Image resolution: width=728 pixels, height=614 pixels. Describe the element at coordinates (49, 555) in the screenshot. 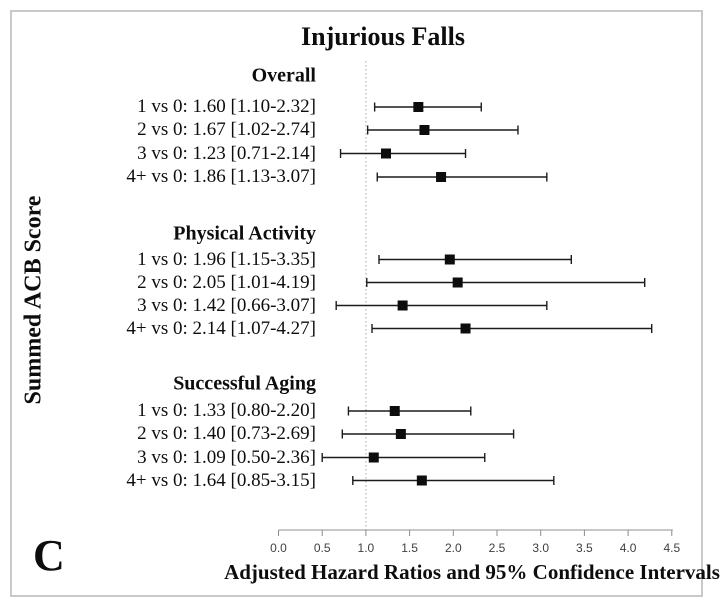

I see `panel-label-c: C` at that location.